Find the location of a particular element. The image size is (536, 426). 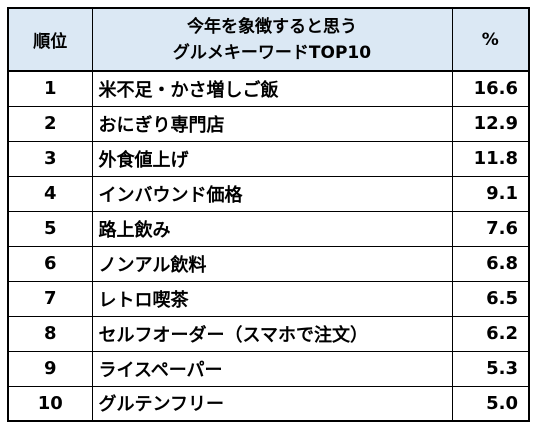

keyword-cell: おにぎり専門店 is located at coordinates (272, 123).